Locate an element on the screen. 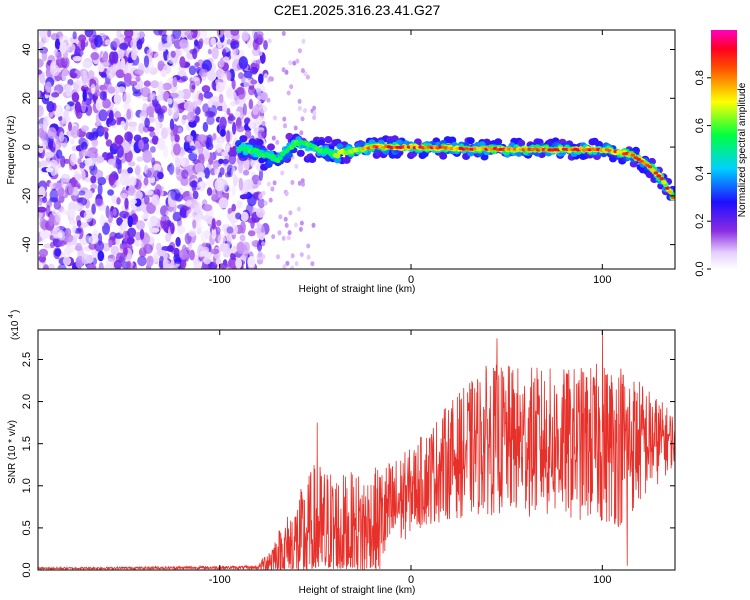 The height and width of the screenshot is (600, 750). snr-y-tick-label: 2.5 is located at coordinates (27, 359).